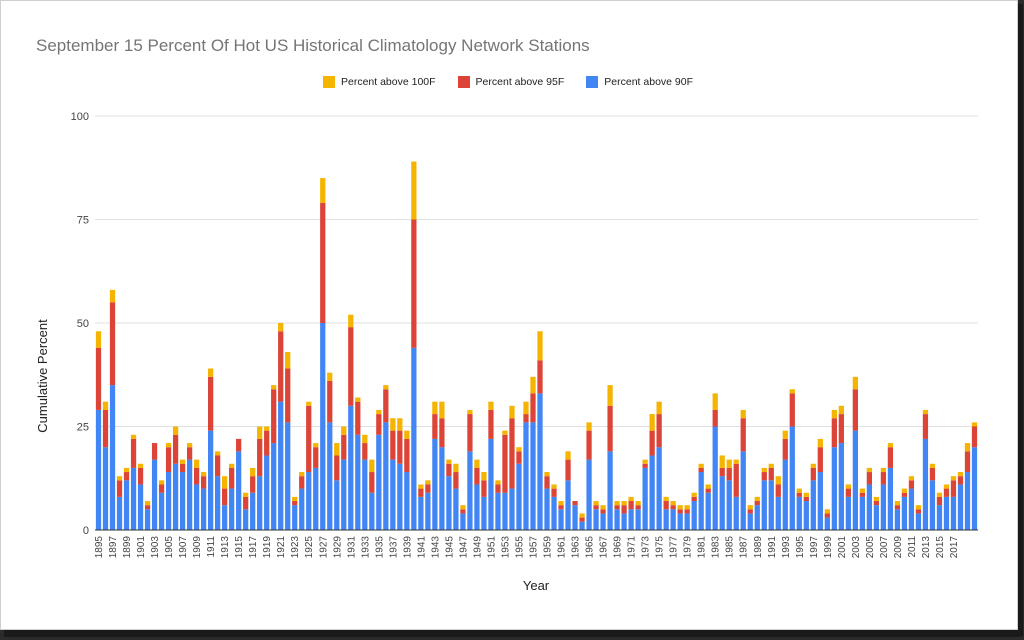  What do you see at coordinates (42, 376) in the screenshot?
I see `y-axis-label: Cumulative Percent` at bounding box center [42, 376].